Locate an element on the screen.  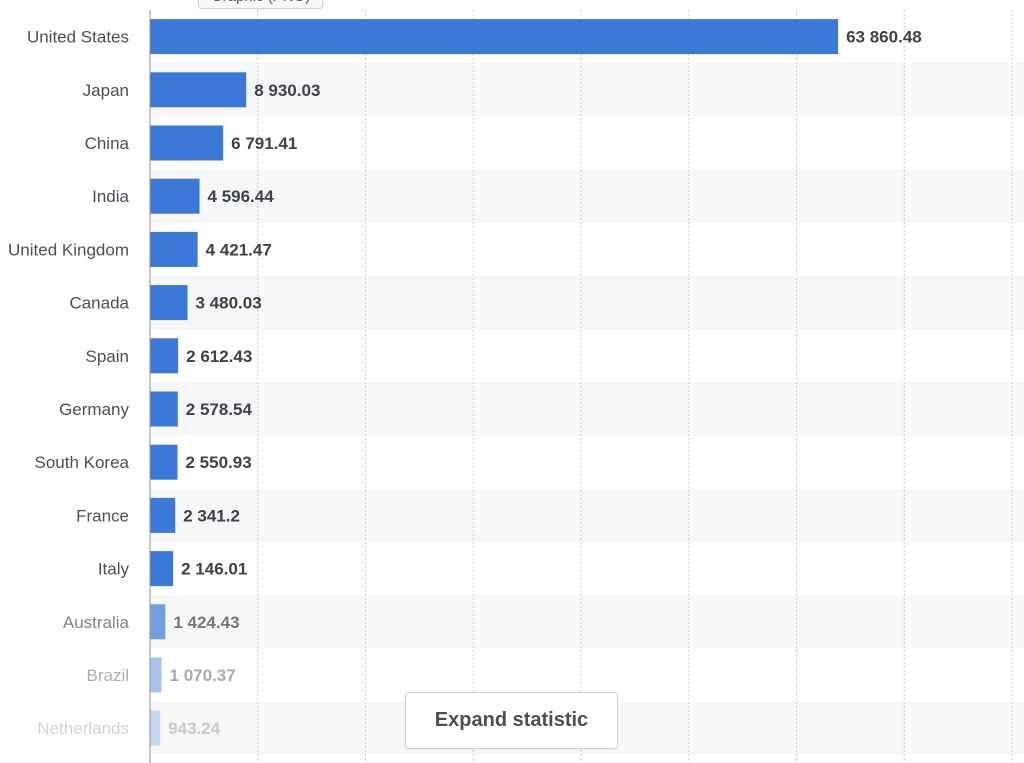
category-label: Japan is located at coordinates (106, 90).